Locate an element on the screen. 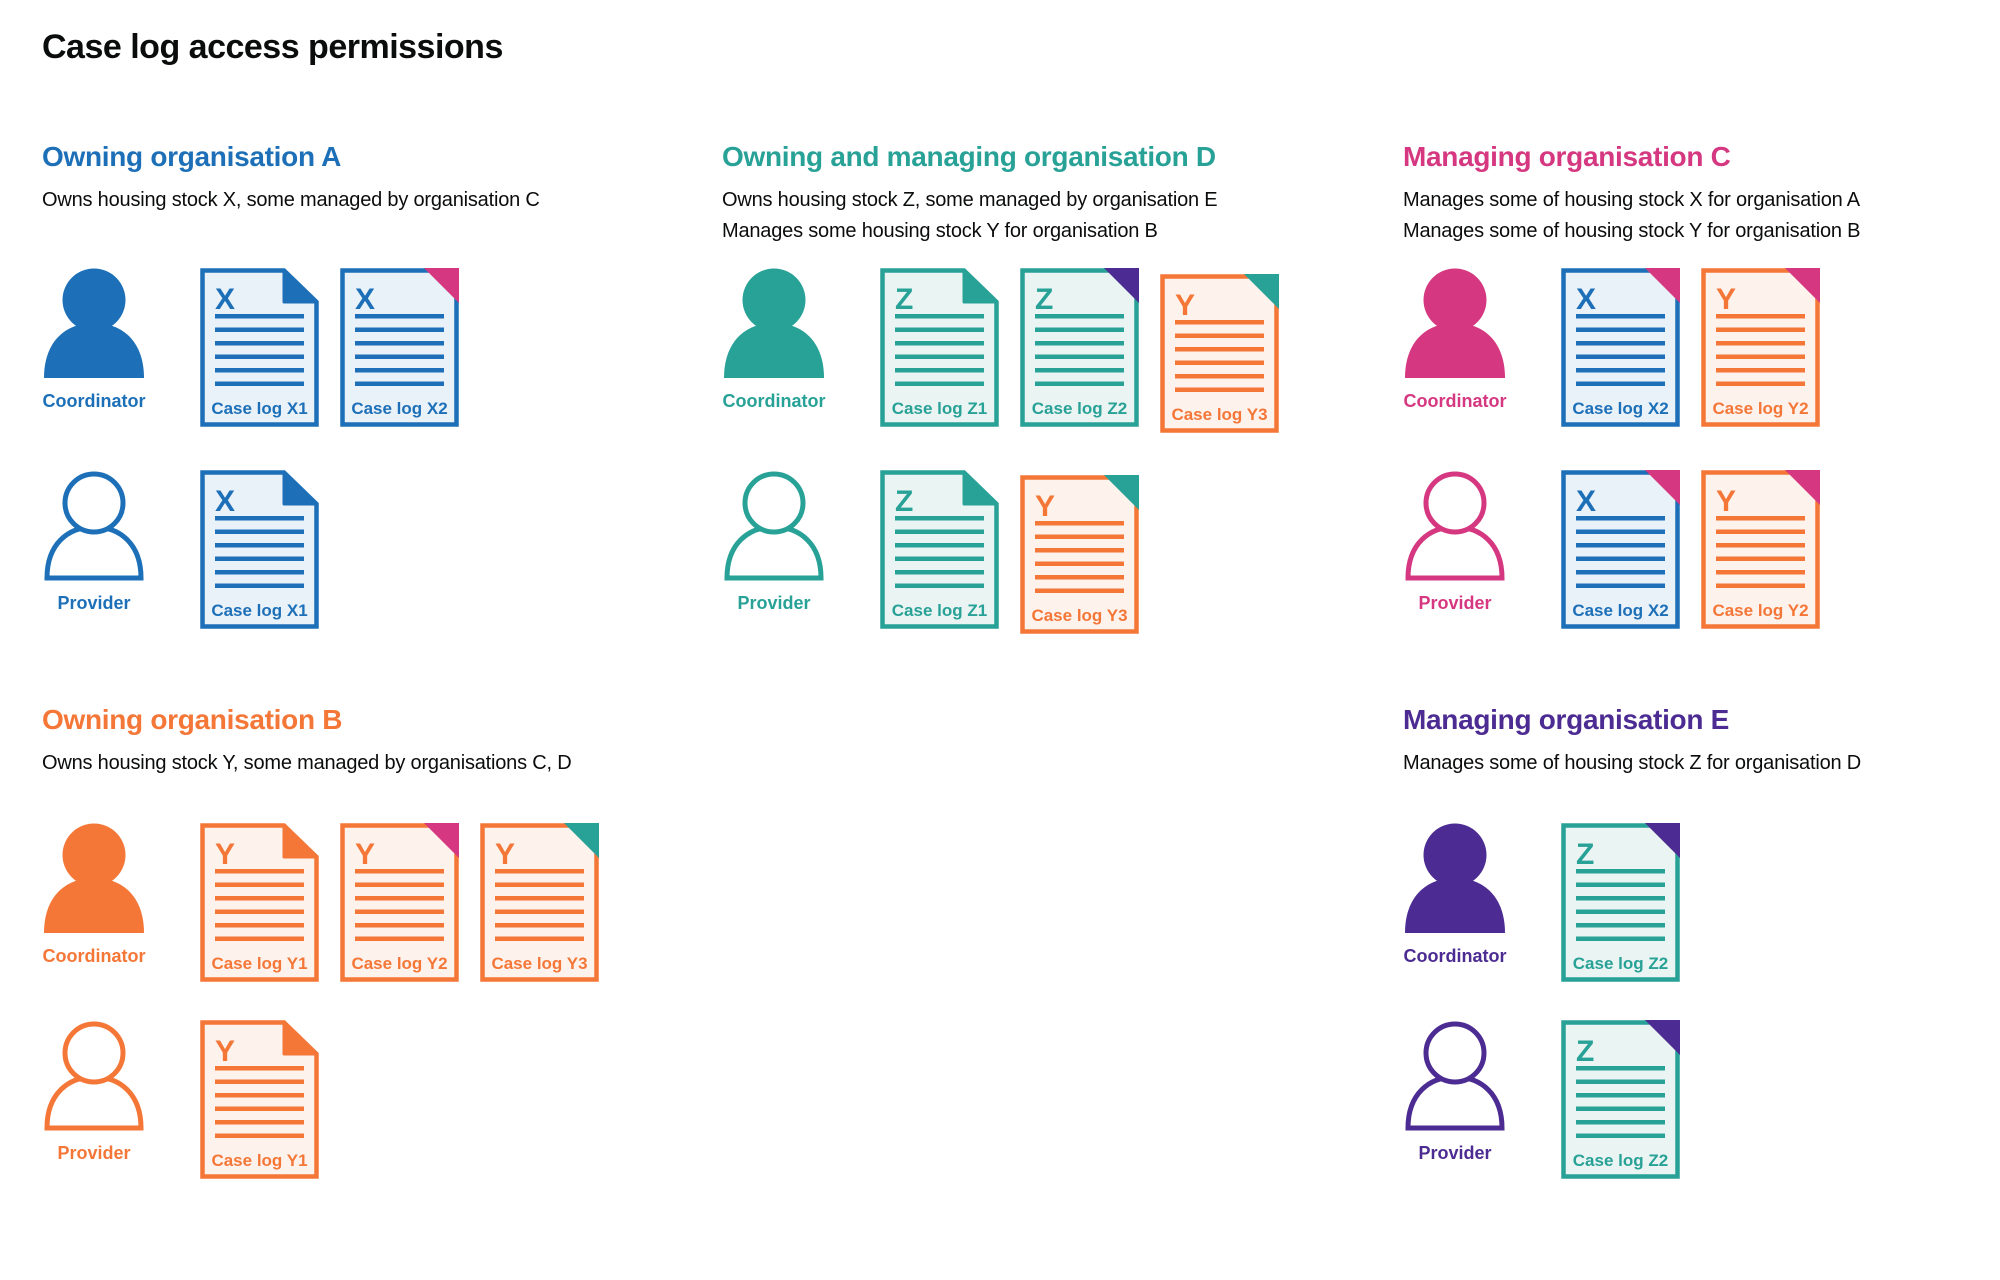 The width and height of the screenshot is (2000, 1280). case-log-doc: X Case log X2 is located at coordinates (1620, 347).